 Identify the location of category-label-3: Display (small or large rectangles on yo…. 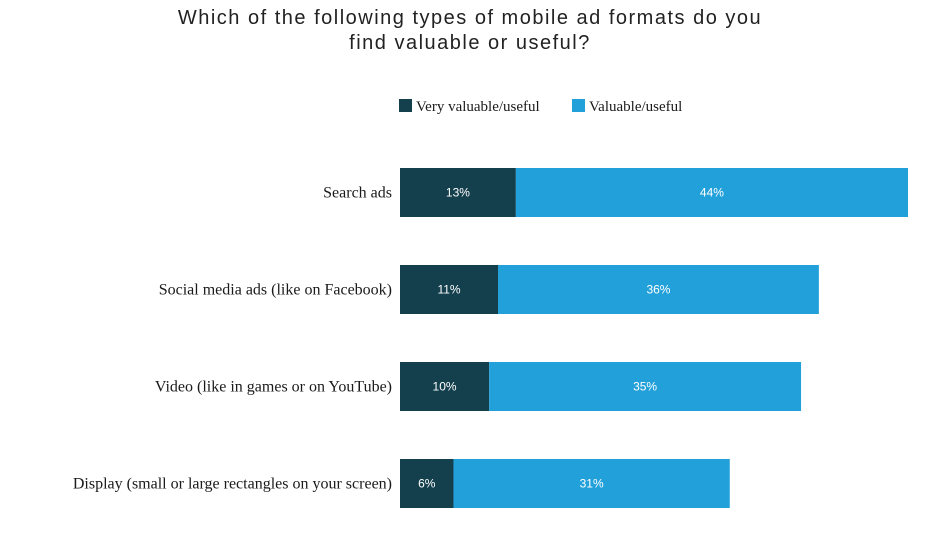
(232, 484).